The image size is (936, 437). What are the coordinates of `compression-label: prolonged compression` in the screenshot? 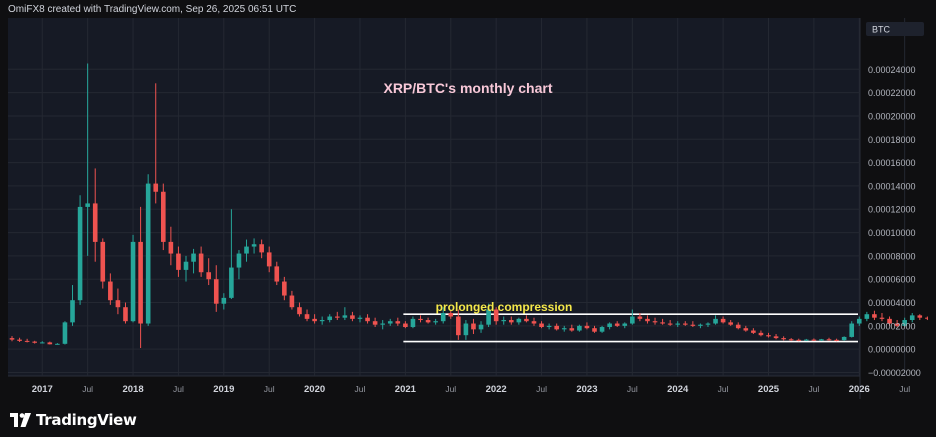 It's located at (504, 307).